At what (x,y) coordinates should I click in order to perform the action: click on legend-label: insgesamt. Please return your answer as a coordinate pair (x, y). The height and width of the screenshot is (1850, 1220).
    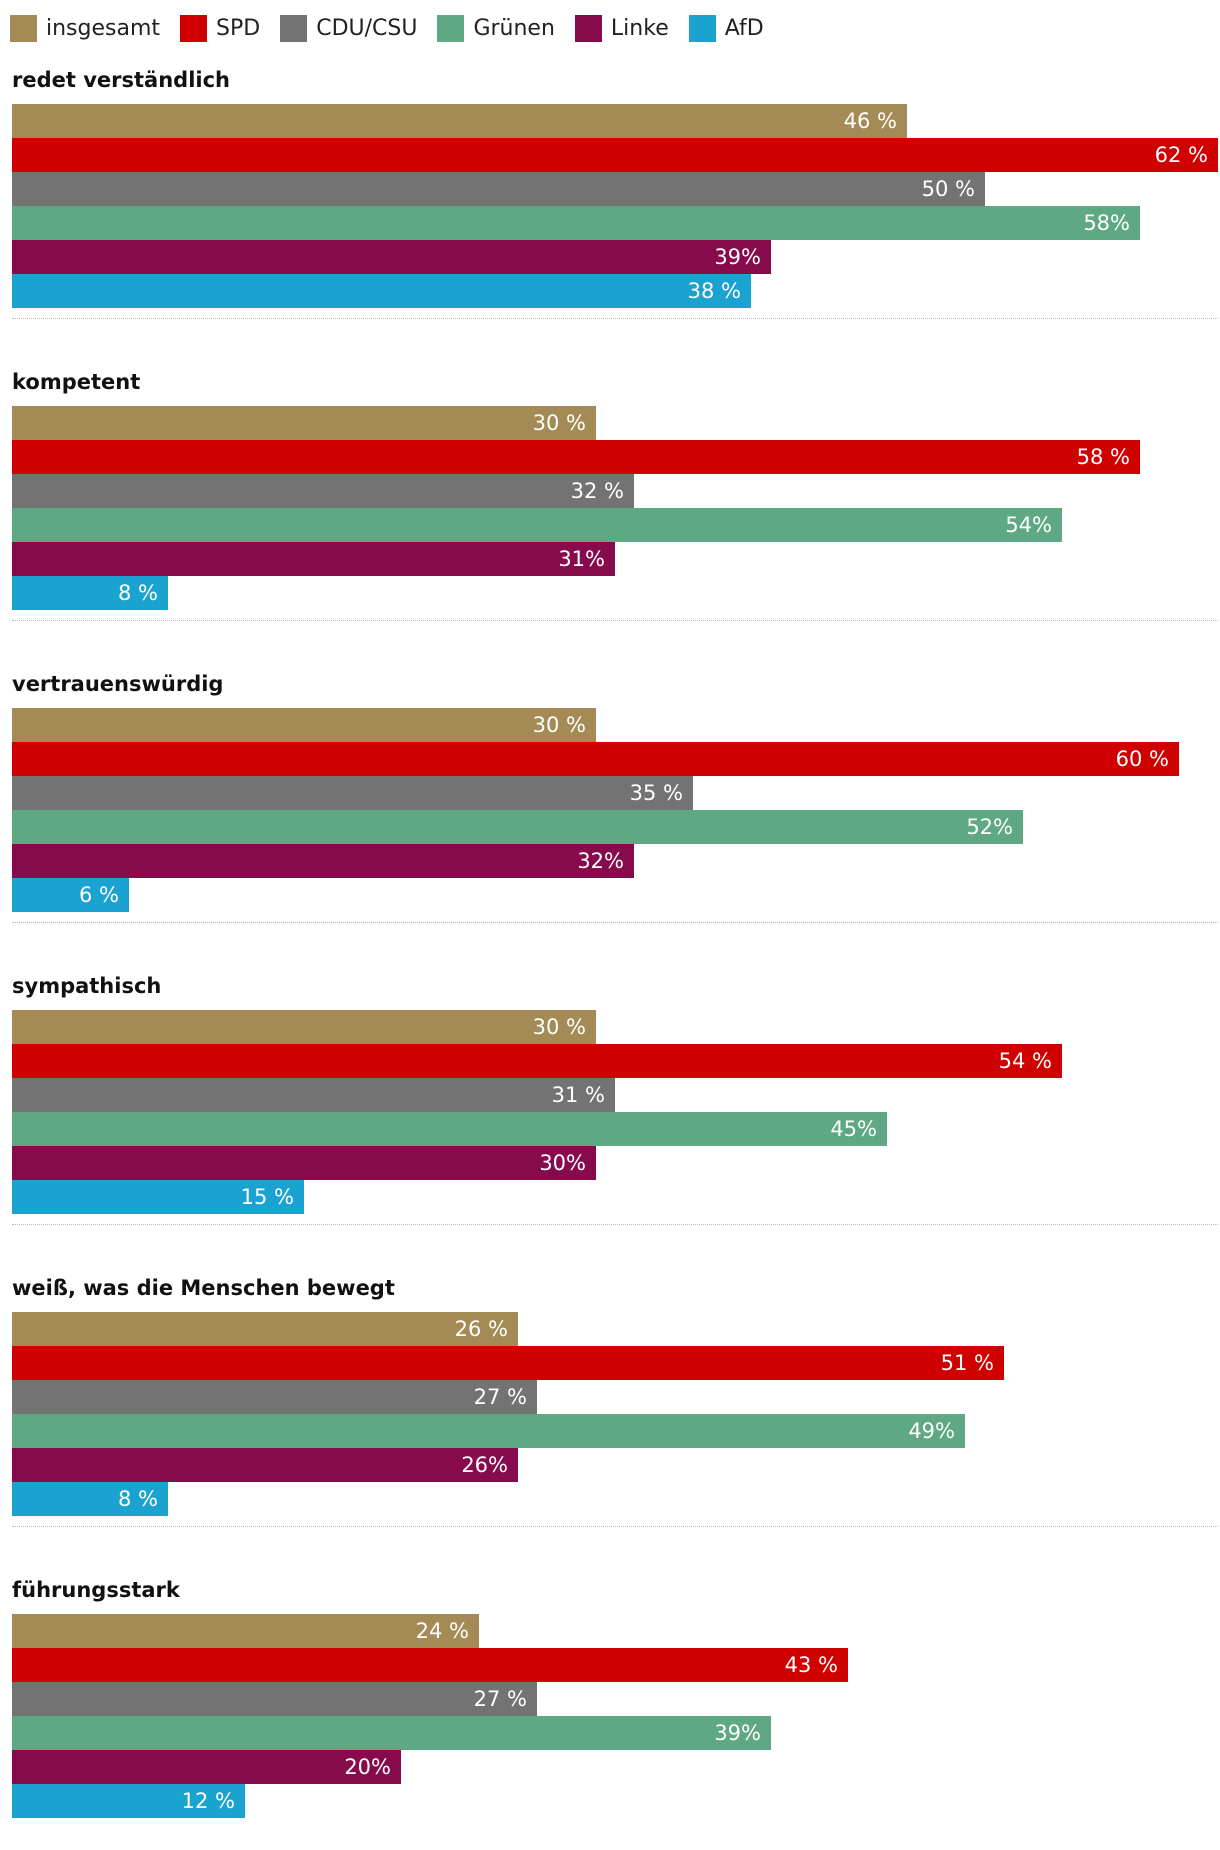
    Looking at the image, I should click on (103, 28).